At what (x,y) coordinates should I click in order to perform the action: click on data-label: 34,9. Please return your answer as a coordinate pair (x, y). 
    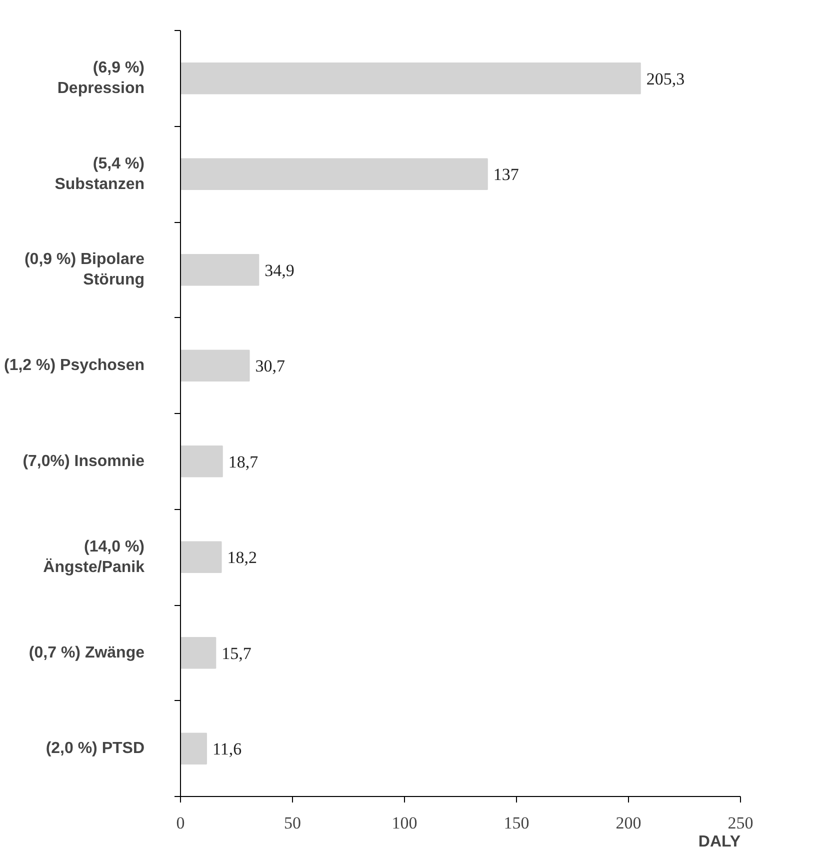
    Looking at the image, I should click on (279, 270).